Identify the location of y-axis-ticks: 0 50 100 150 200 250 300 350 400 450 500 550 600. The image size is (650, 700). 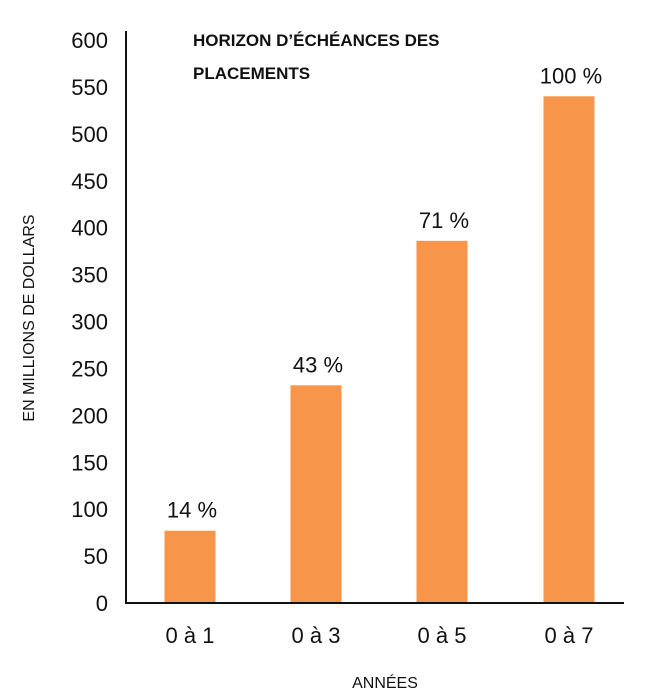
(89, 322).